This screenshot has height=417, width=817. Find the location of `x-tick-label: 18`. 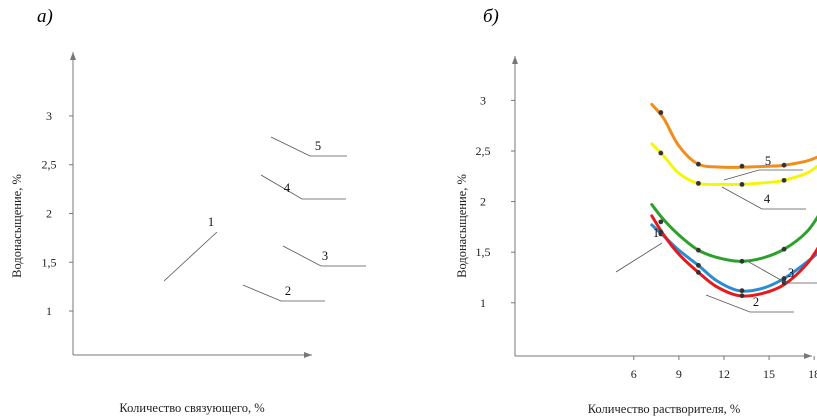

x-tick-label: 18 is located at coordinates (812, 374).